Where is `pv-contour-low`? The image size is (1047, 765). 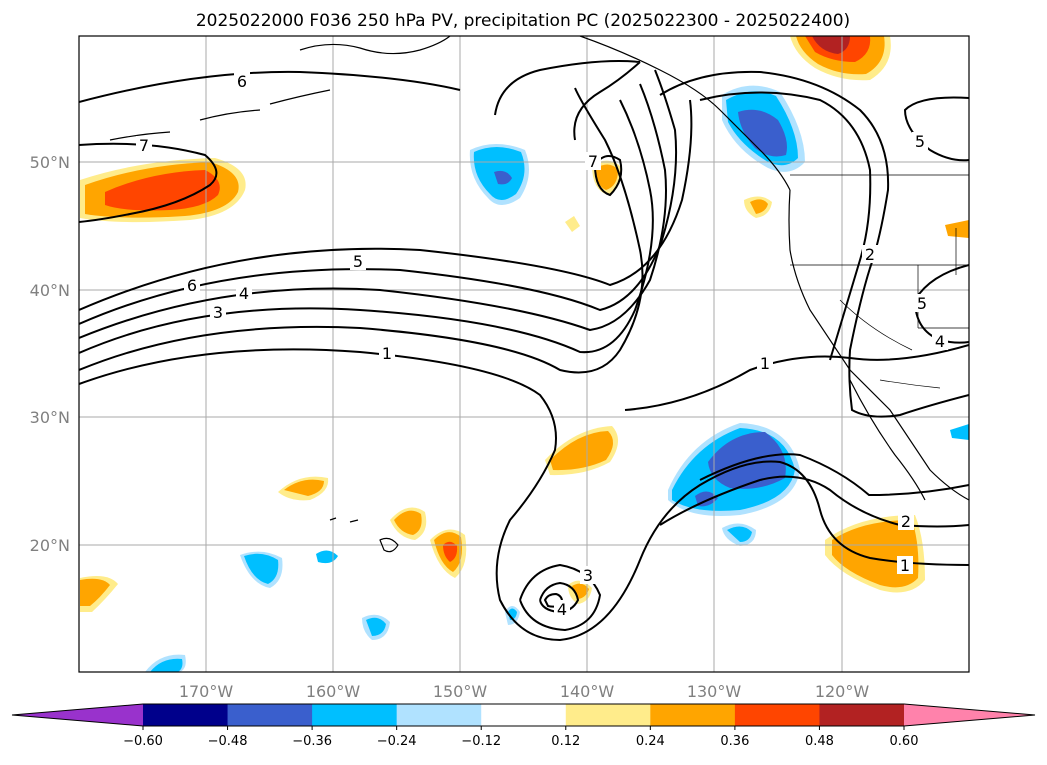 pv-contour-low is located at coordinates (560, 597).